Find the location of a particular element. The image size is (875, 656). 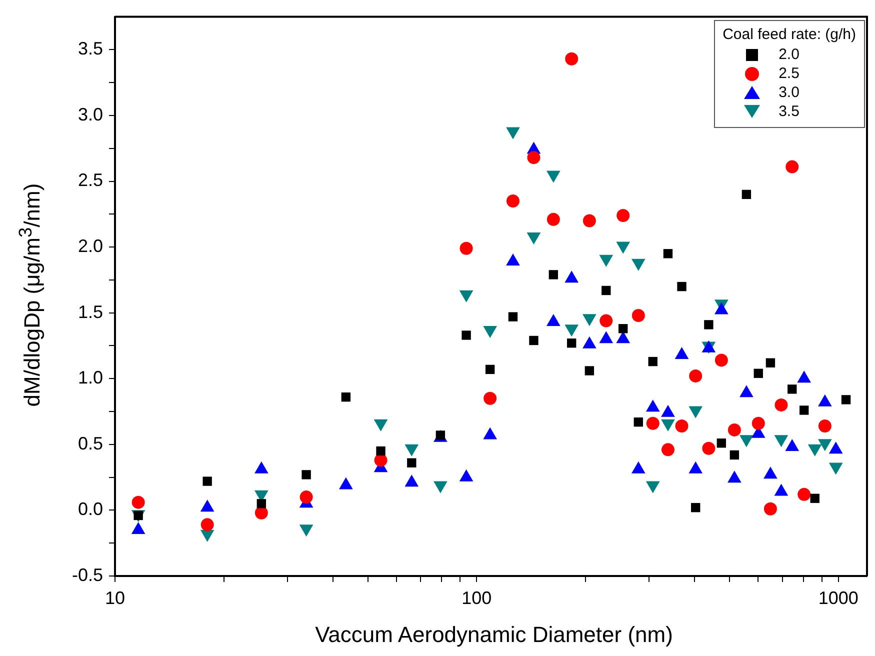

x-tick-label: 100 is located at coordinates (477, 598).